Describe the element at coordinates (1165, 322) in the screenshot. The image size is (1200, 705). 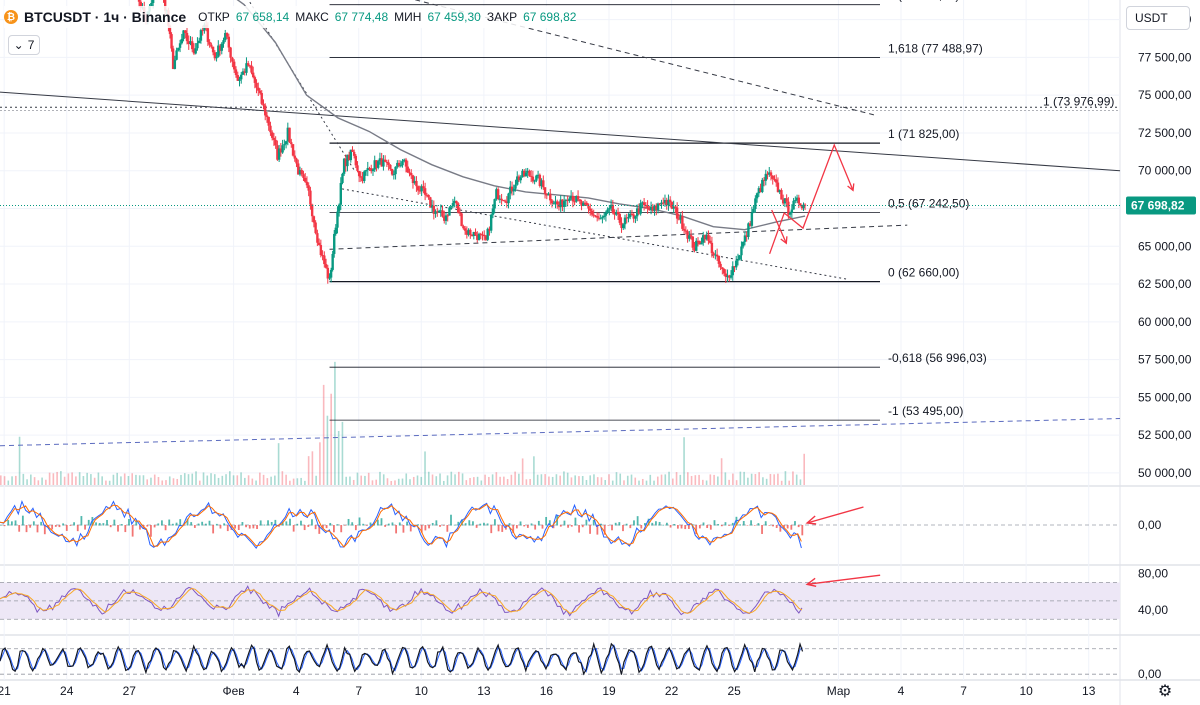
I see `price-tick-8: 60 000,00` at that location.